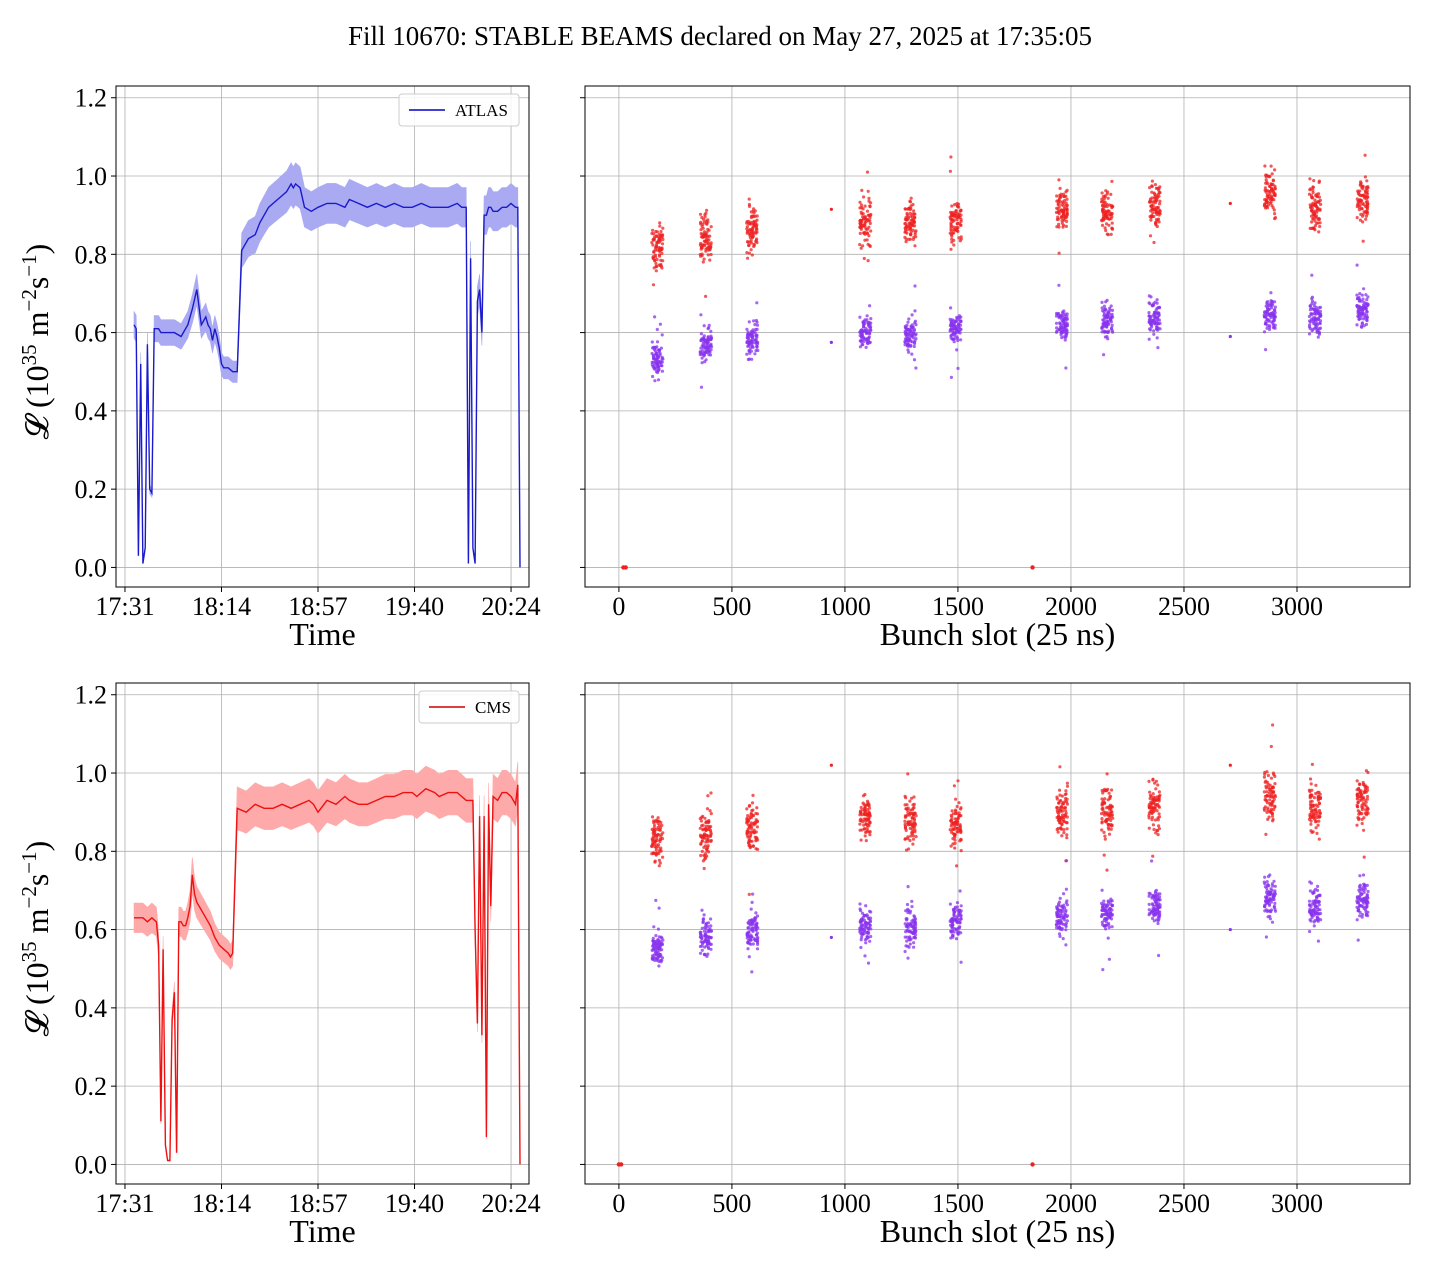 This screenshot has width=1440, height=1280. Describe the element at coordinates (1153, 918) in the screenshot. I see `point-series1-train8` at that location.